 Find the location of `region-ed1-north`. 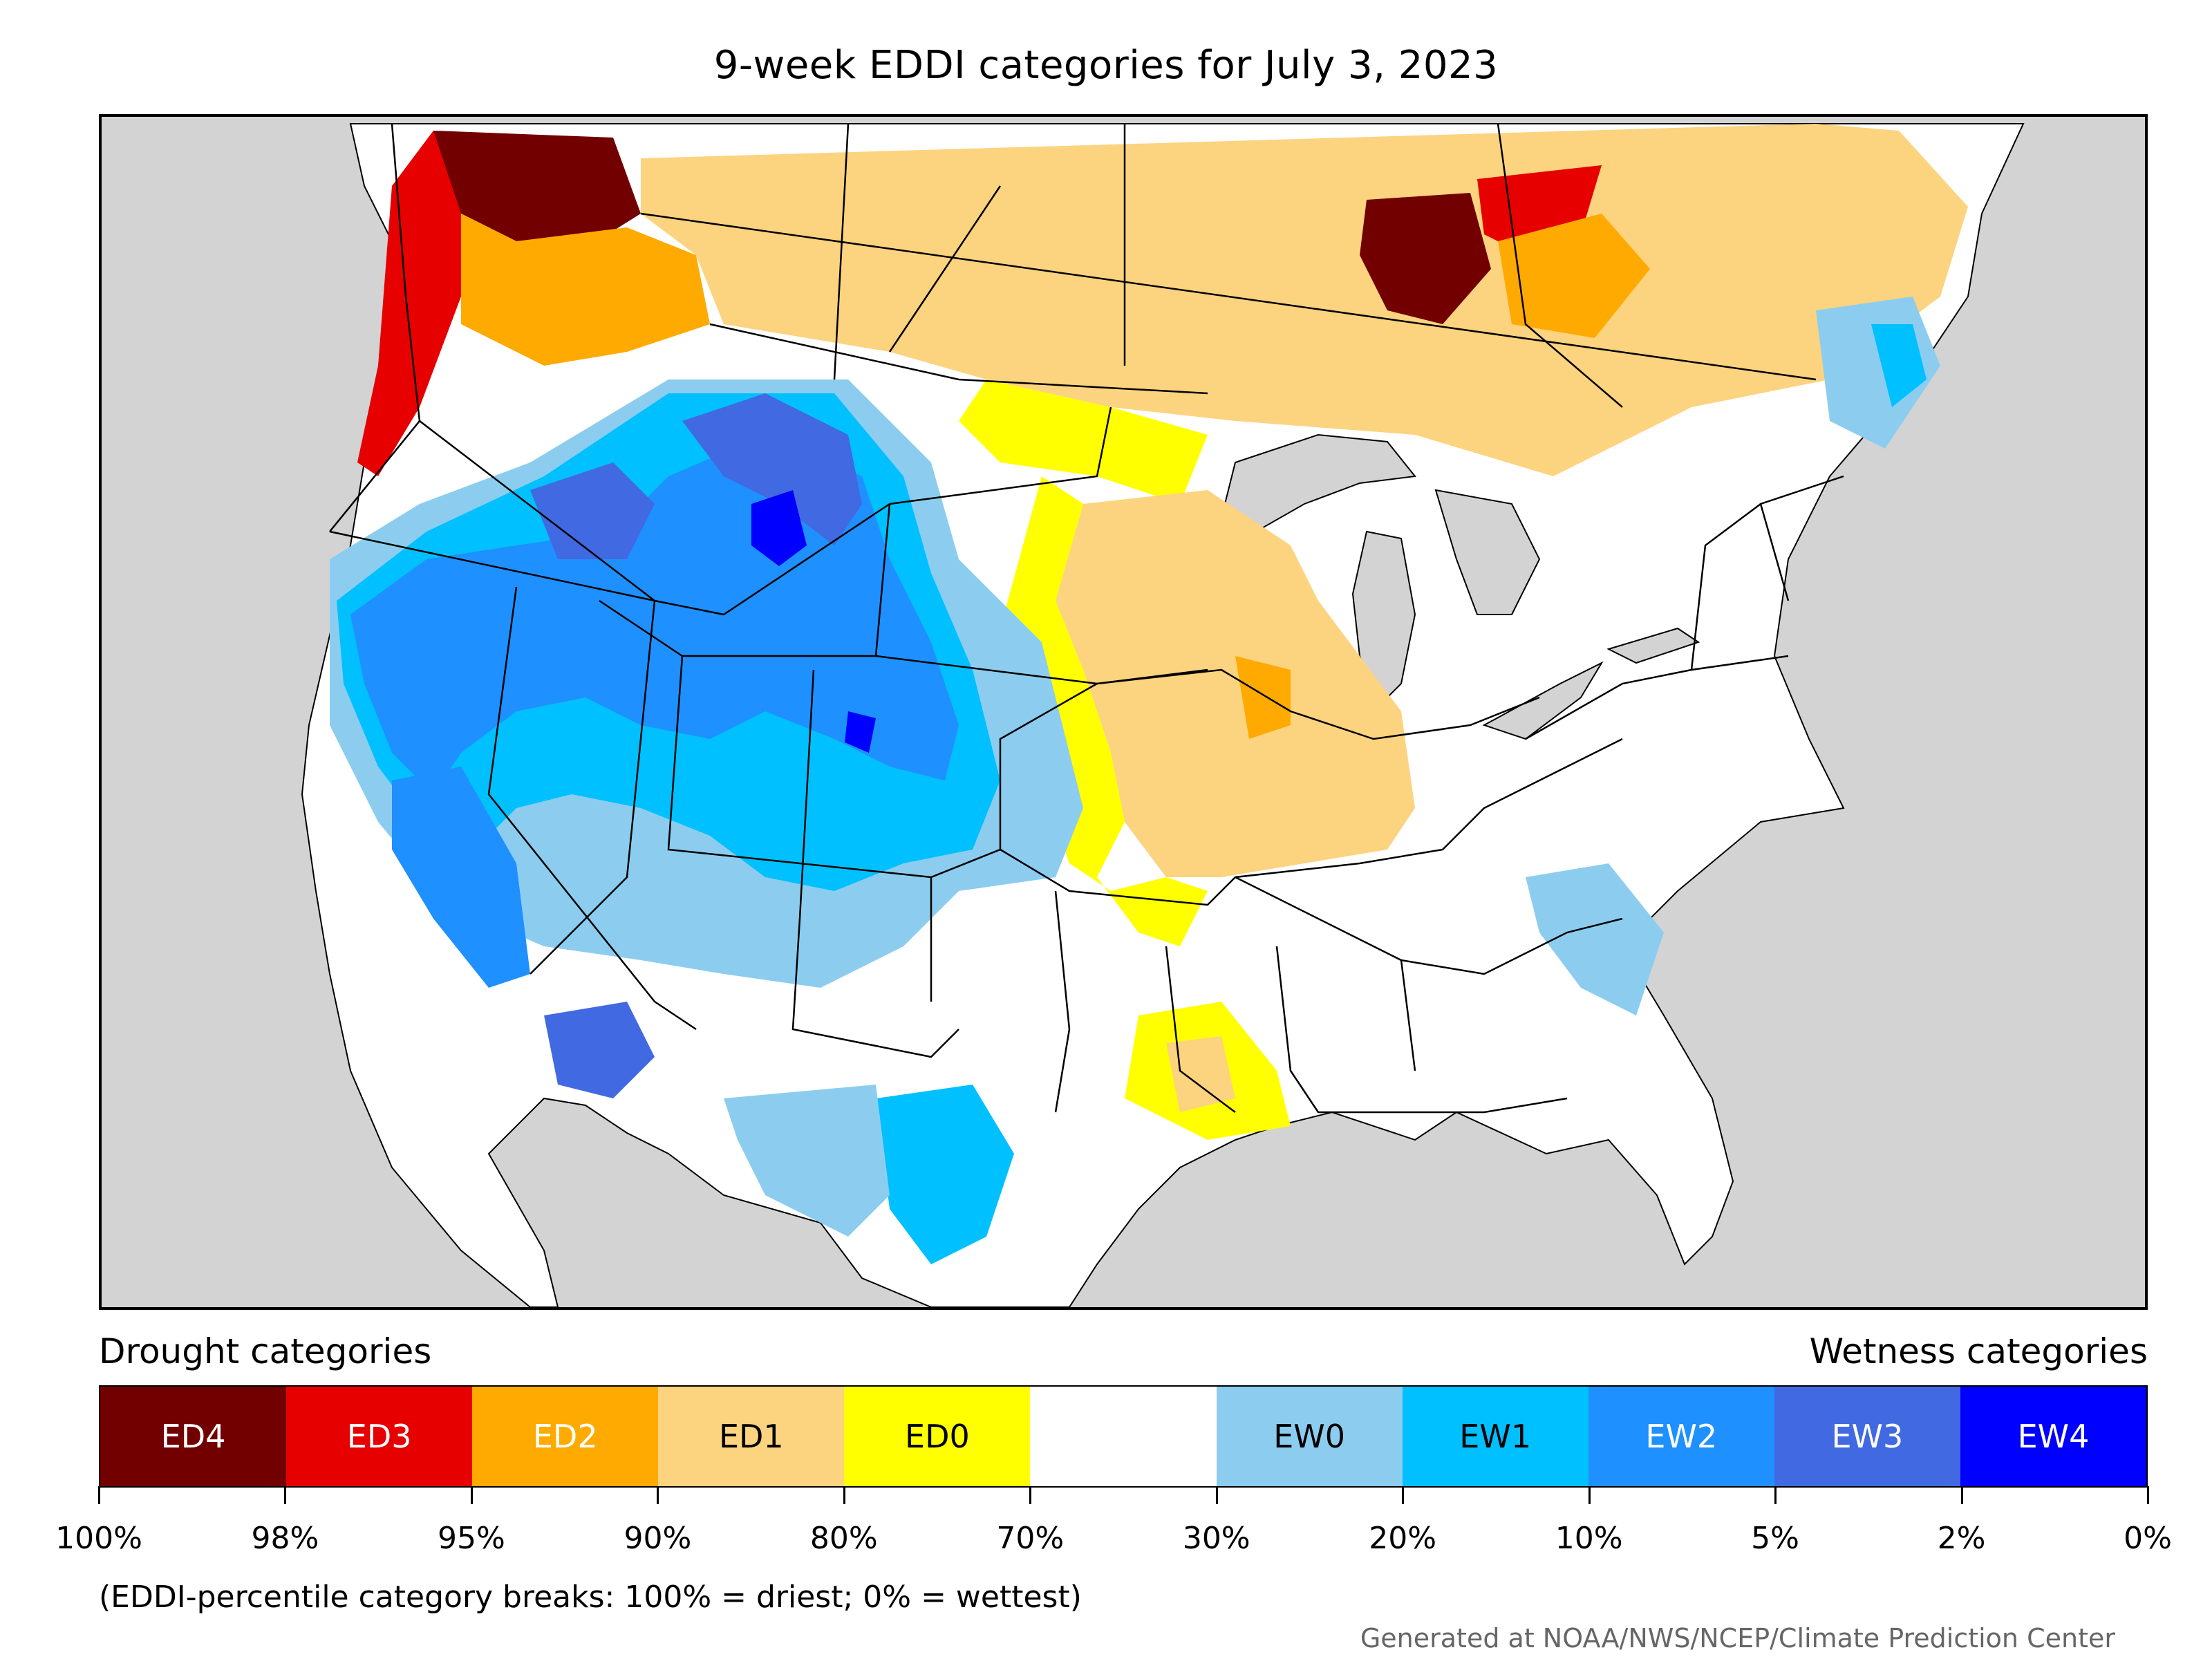

region-ed1-north is located at coordinates (1304, 300).